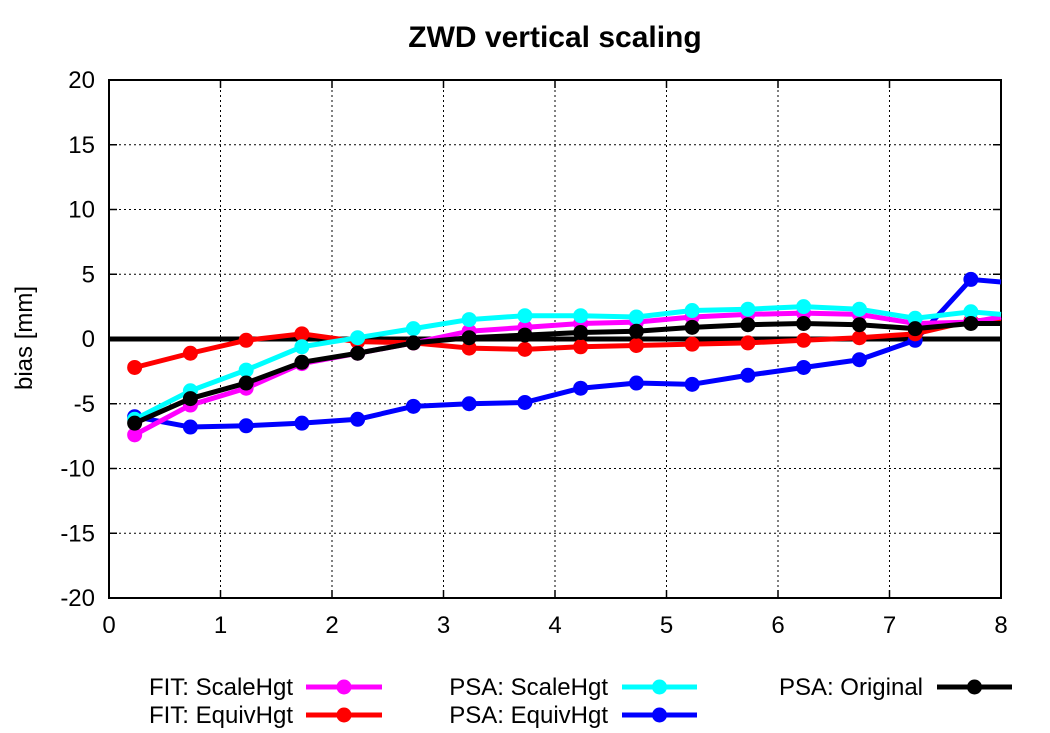  What do you see at coordinates (81, 210) in the screenshot?
I see `y-tick-label: 10` at bounding box center [81, 210].